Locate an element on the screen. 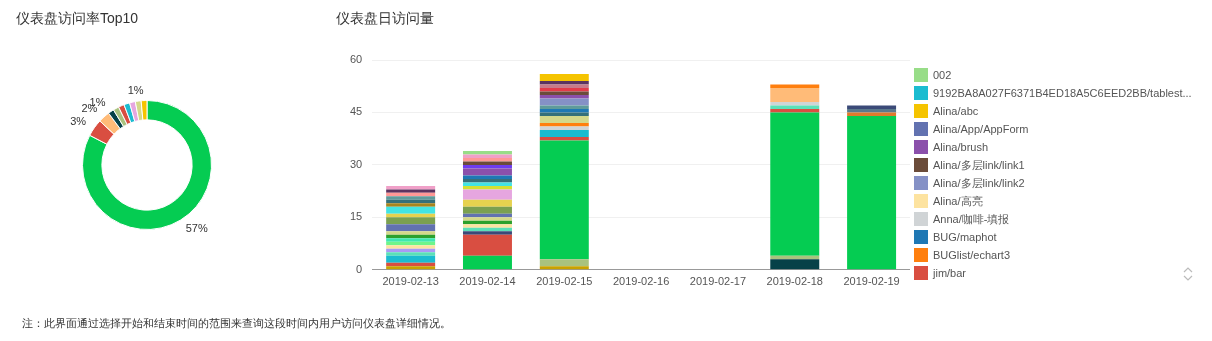 This screenshot has width=1212, height=341. legend-label: BUGlist/echart3 is located at coordinates (972, 255).